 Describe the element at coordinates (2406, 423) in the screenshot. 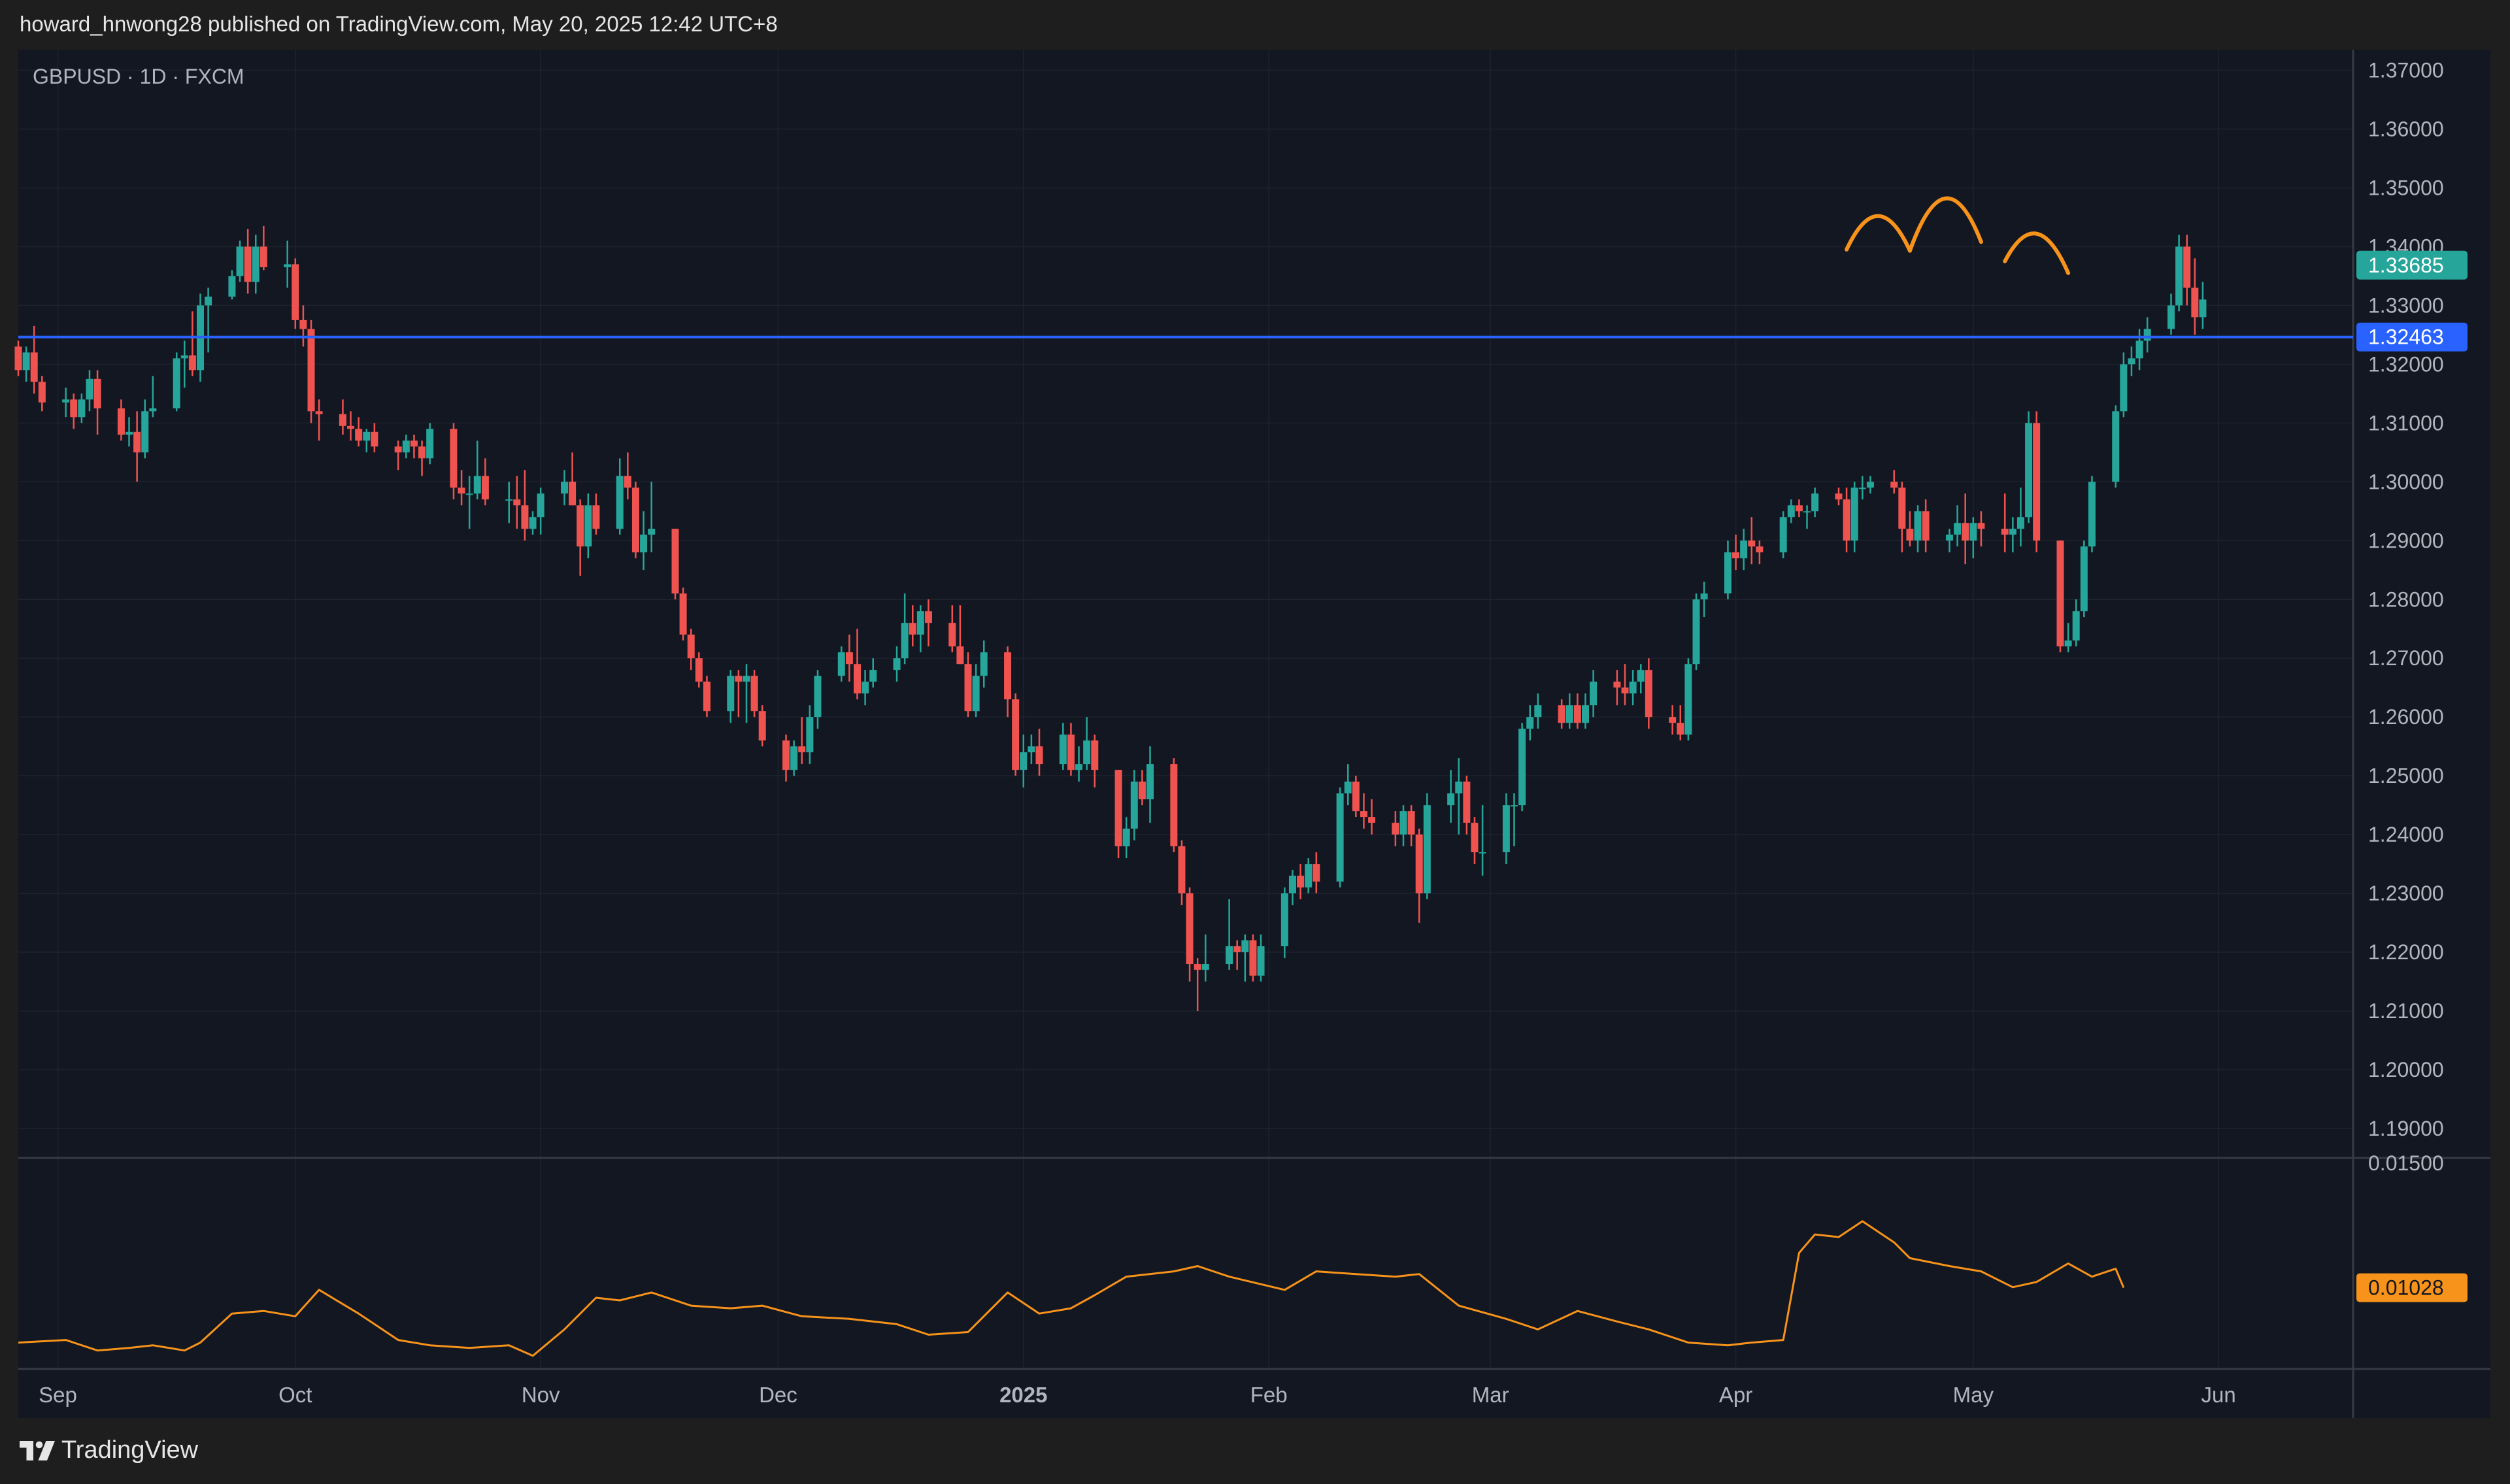

I see `price-tick-label: 1.31000` at that location.